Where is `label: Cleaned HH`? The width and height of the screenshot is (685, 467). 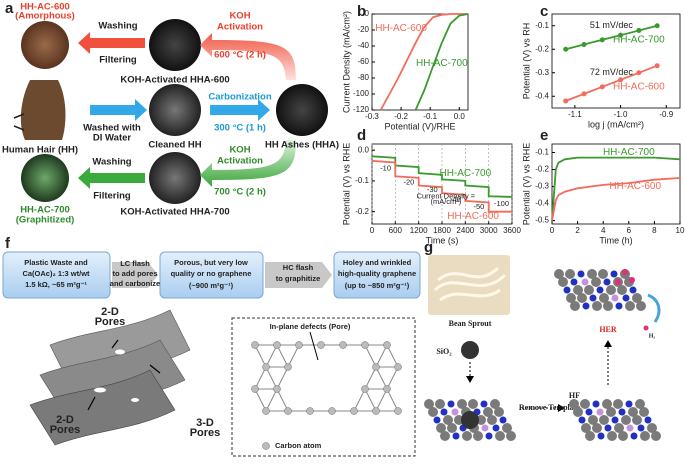
label: Cleaned HH is located at coordinates (174, 145).